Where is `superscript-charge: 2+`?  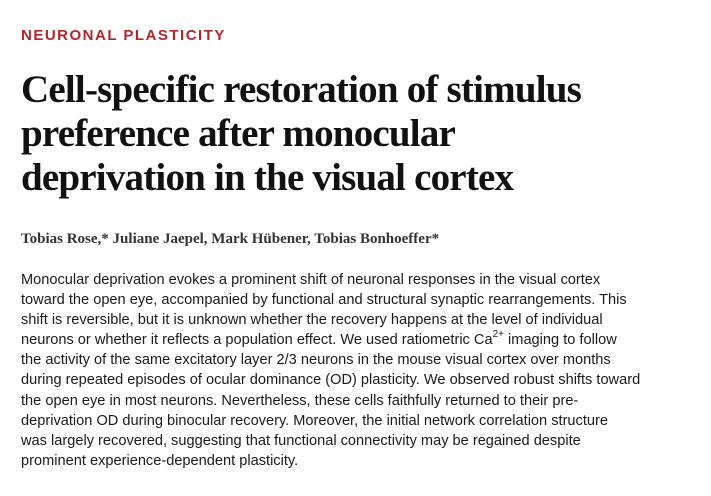
superscript-charge: 2+ is located at coordinates (498, 335).